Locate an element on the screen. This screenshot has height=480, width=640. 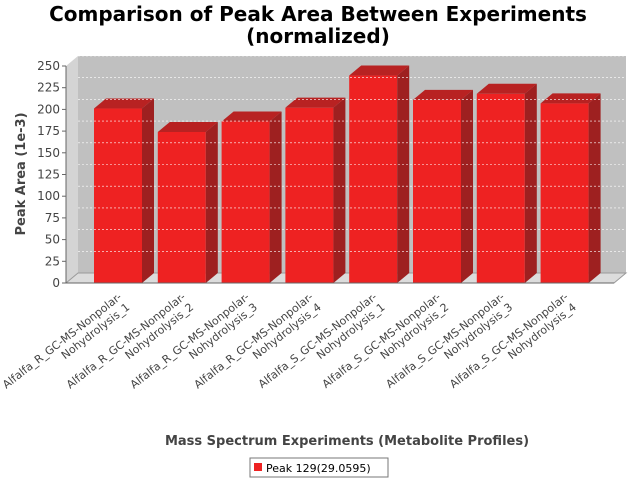
legend: Peak 129(29.0595) is located at coordinates (319, 467).